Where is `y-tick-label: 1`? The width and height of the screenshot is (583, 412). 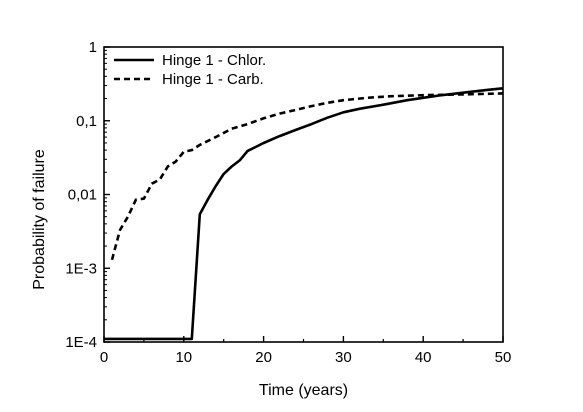 y-tick-label: 1 is located at coordinates (93, 47).